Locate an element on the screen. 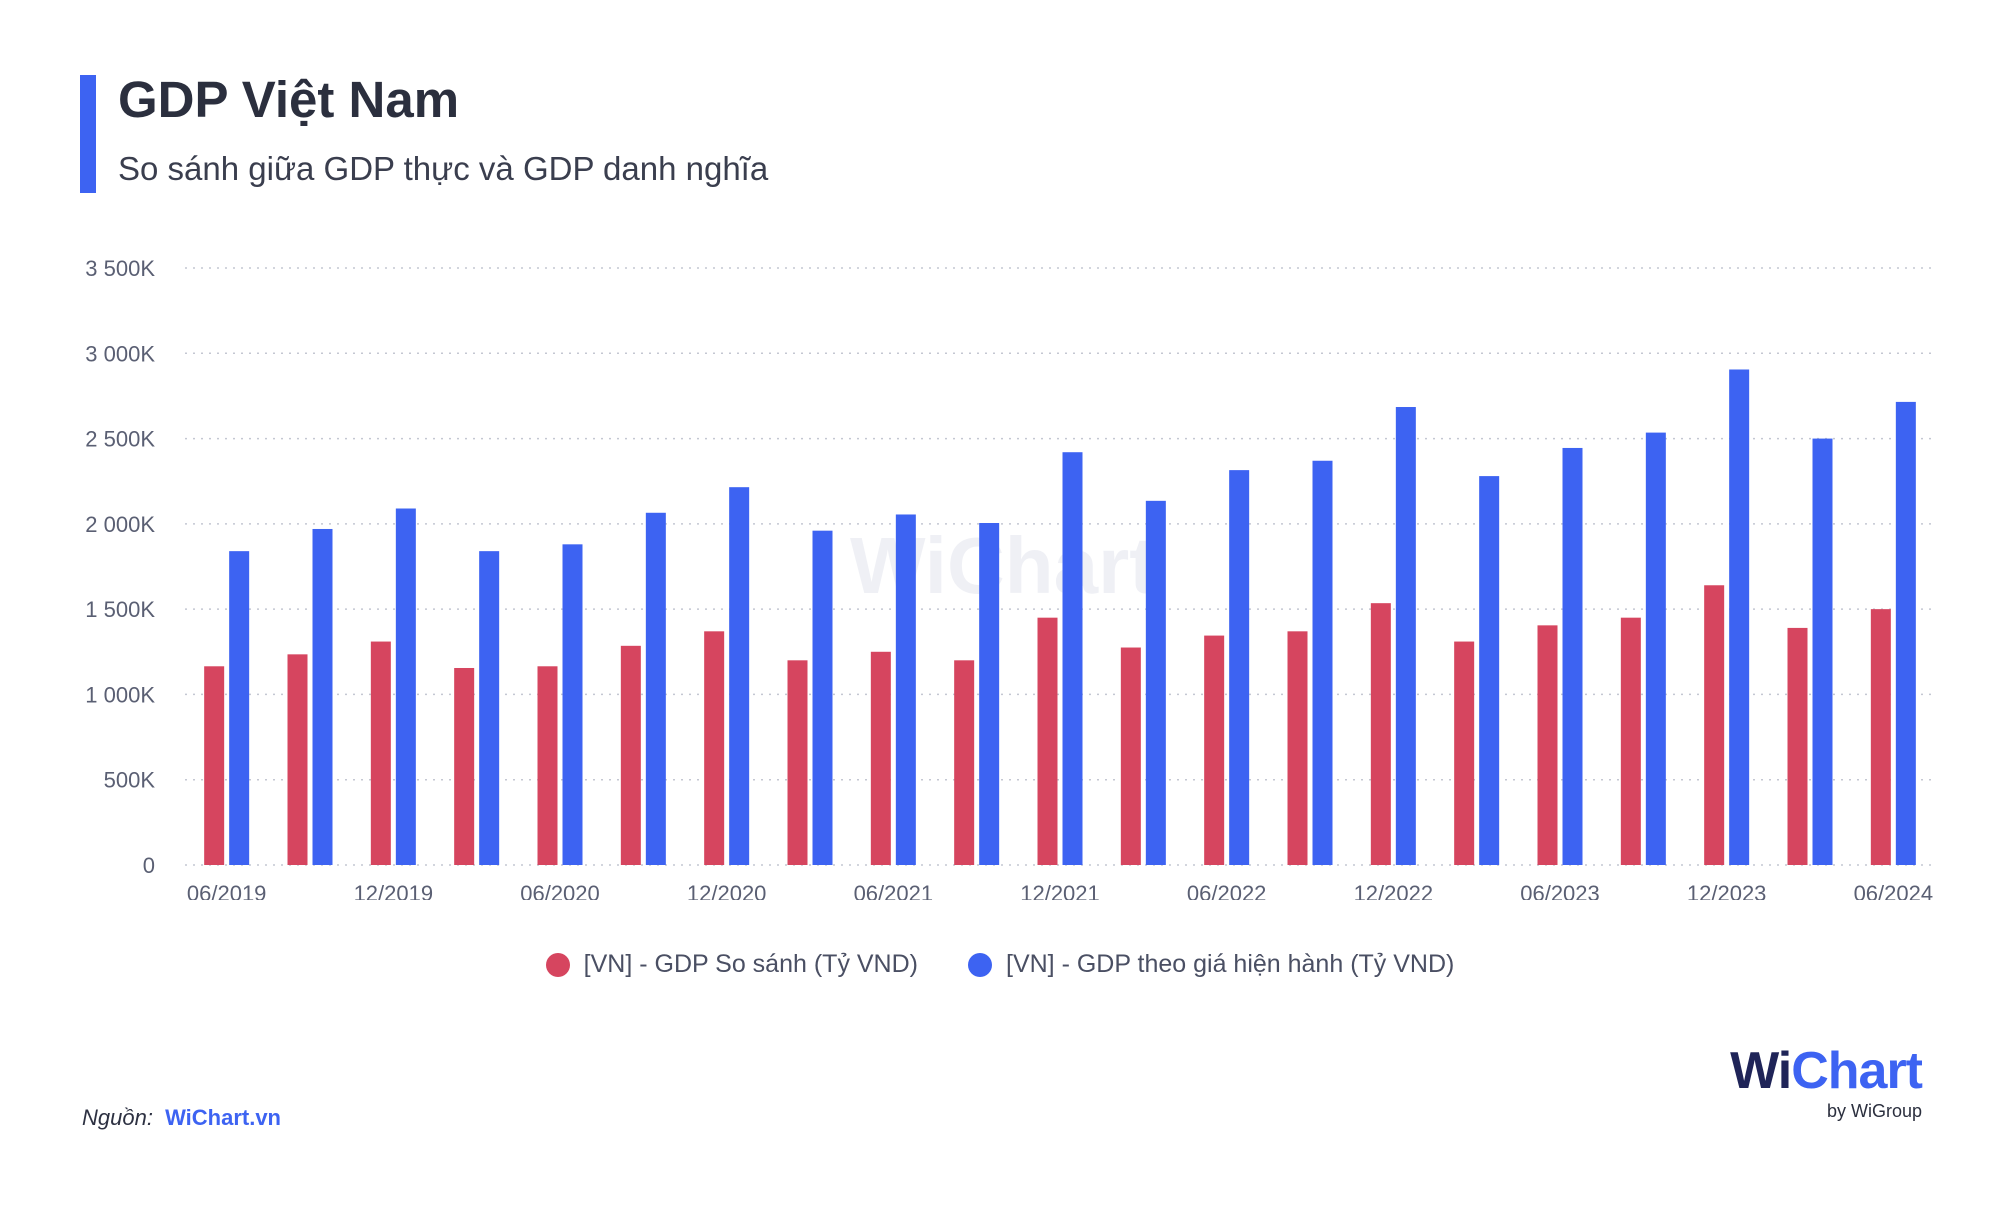  legend-item-gdp-so-sanh: [VN] - GDP So sánh (Tỷ VND) is located at coordinates (731, 964).